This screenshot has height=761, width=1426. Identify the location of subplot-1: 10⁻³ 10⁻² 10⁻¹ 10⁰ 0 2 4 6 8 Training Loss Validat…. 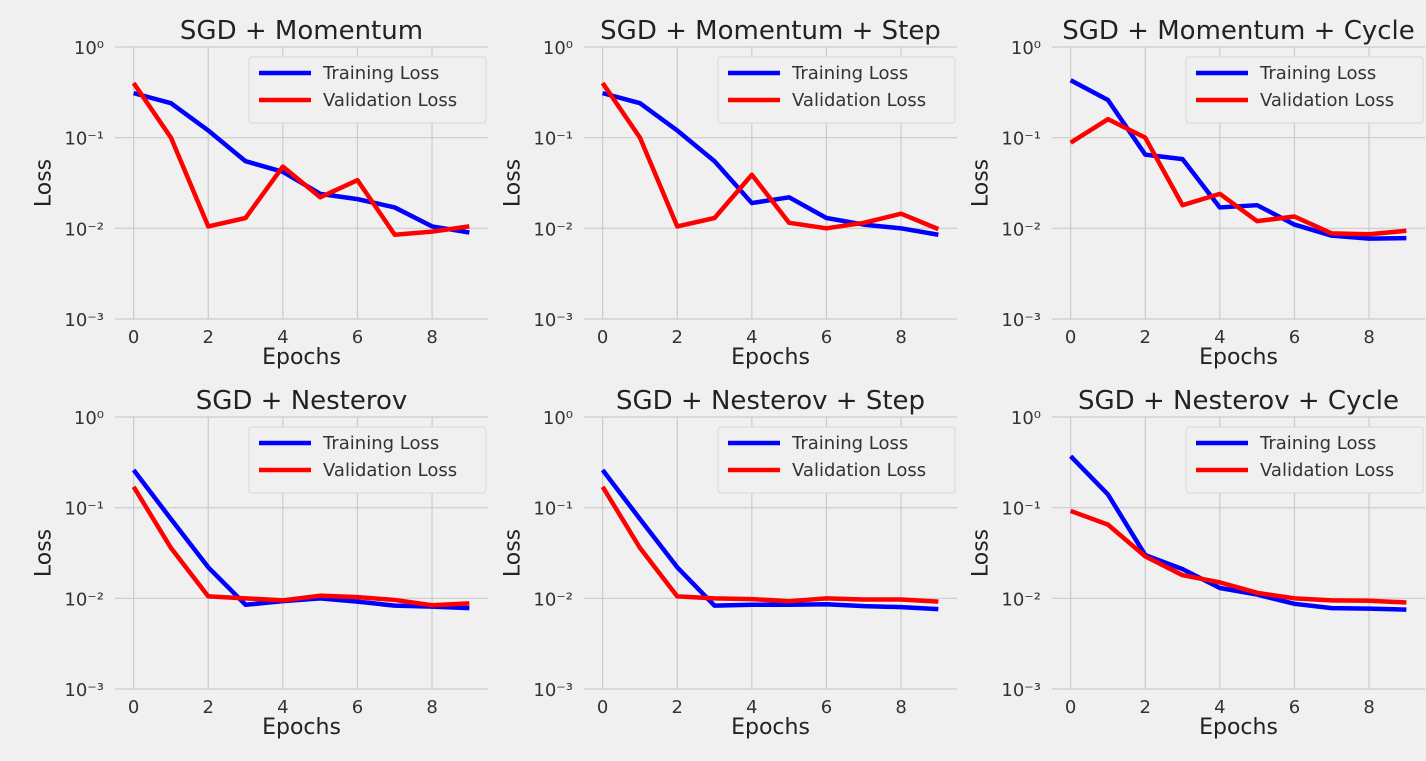
(260, 193).